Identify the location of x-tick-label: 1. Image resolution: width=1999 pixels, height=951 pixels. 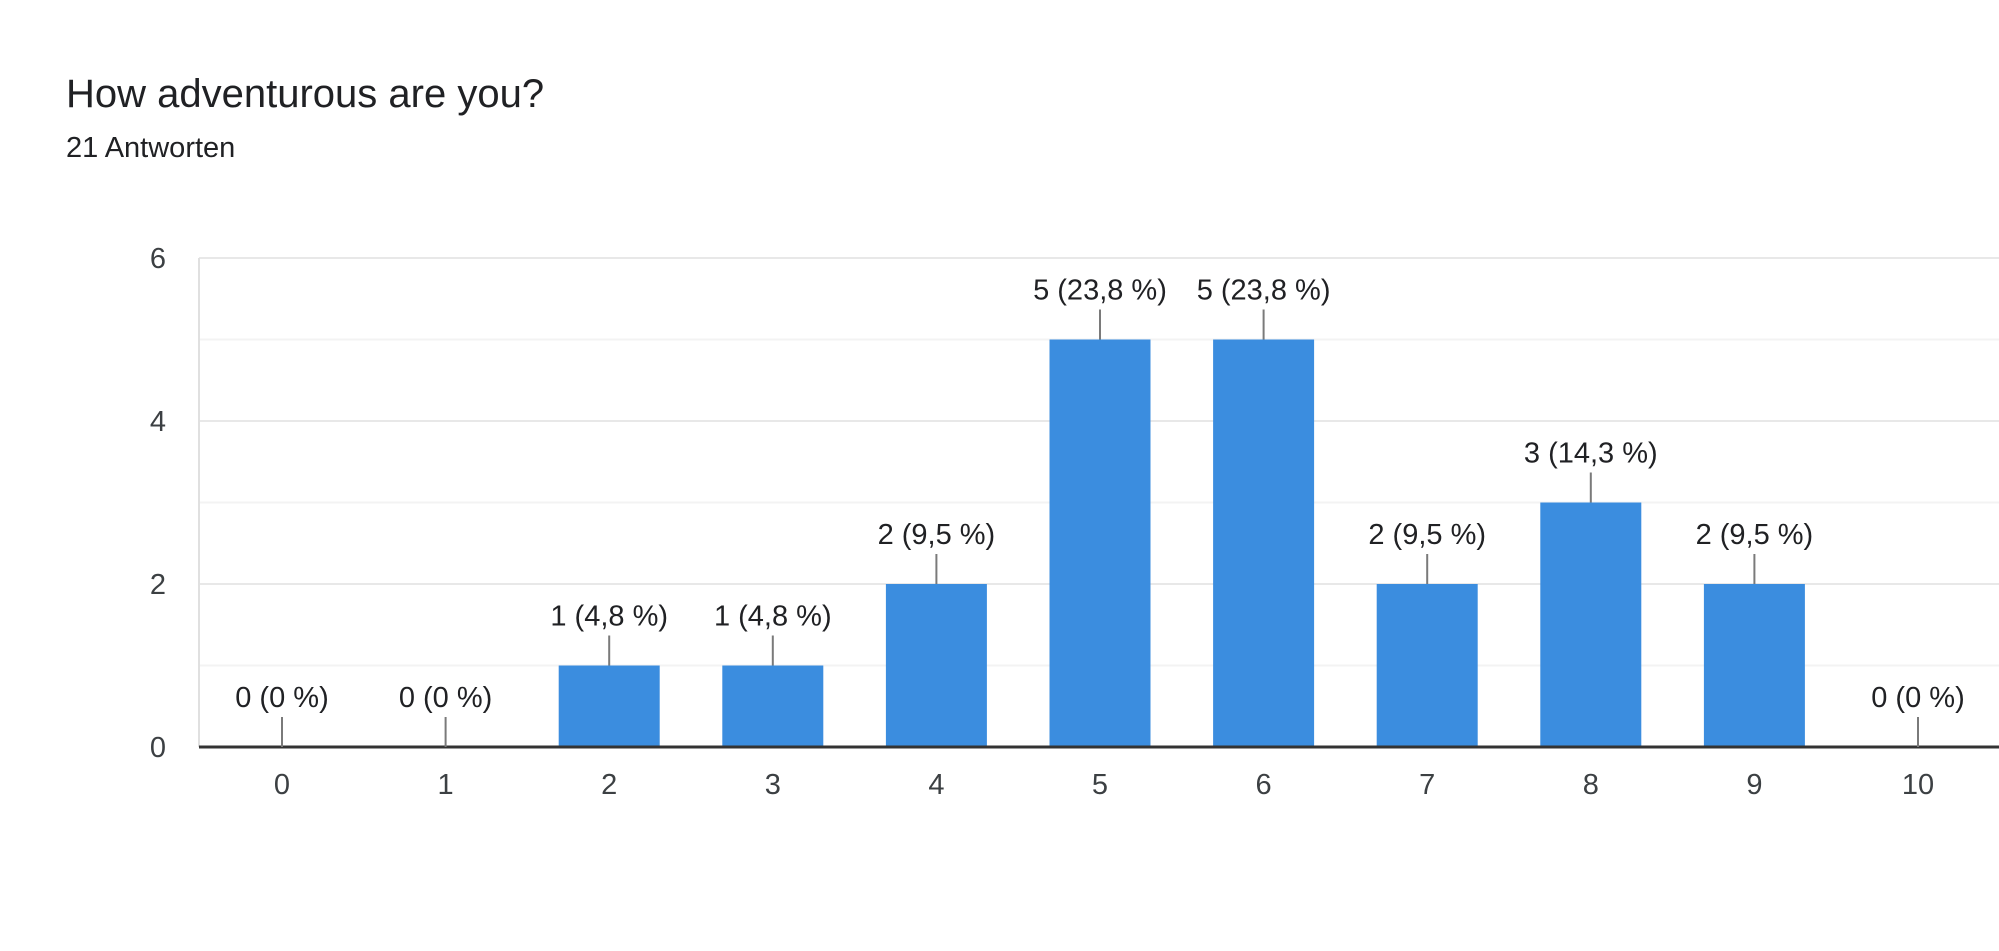
(446, 785).